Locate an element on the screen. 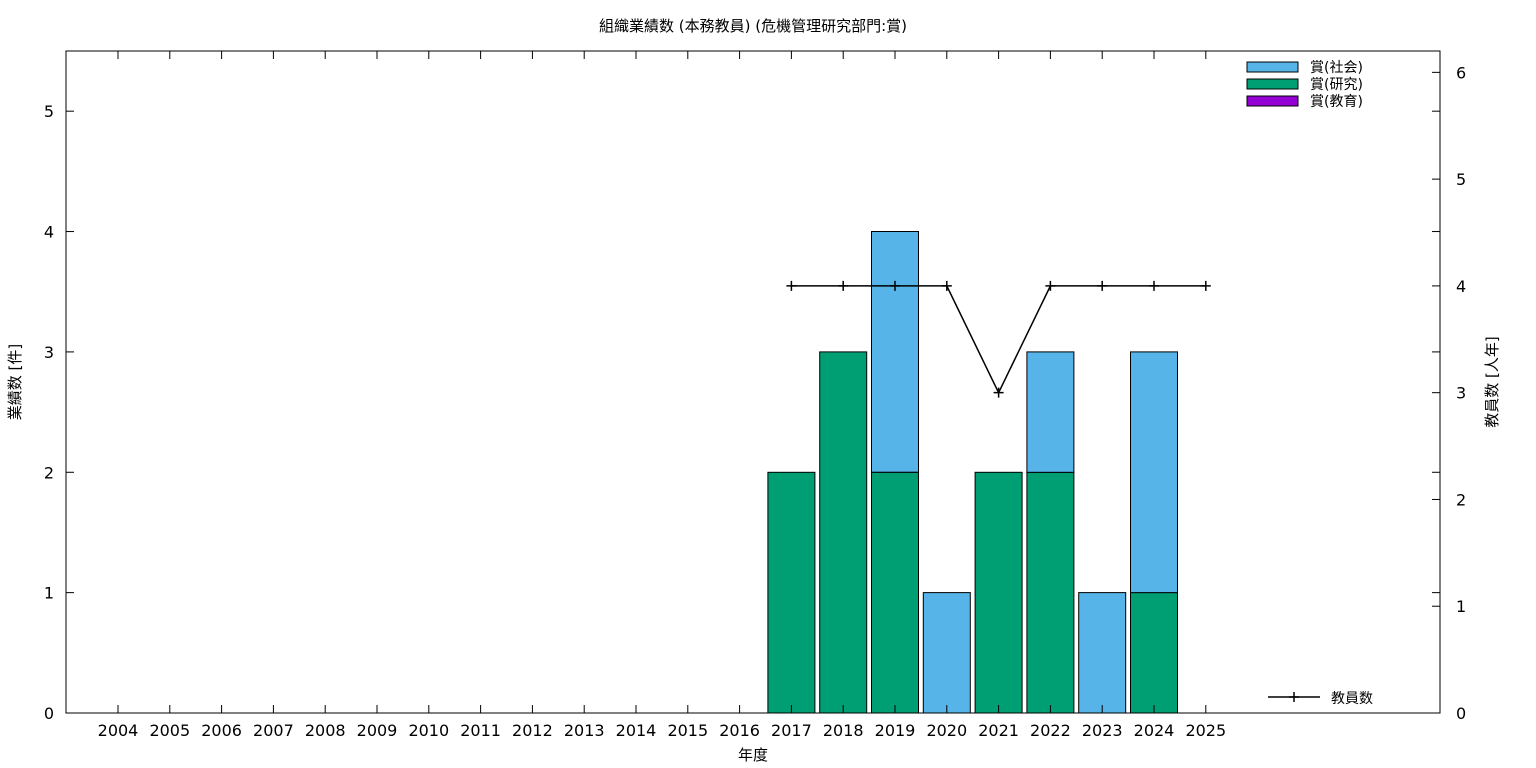 The width and height of the screenshot is (1536, 768). x-tick-label: 2014 is located at coordinates (636, 730).